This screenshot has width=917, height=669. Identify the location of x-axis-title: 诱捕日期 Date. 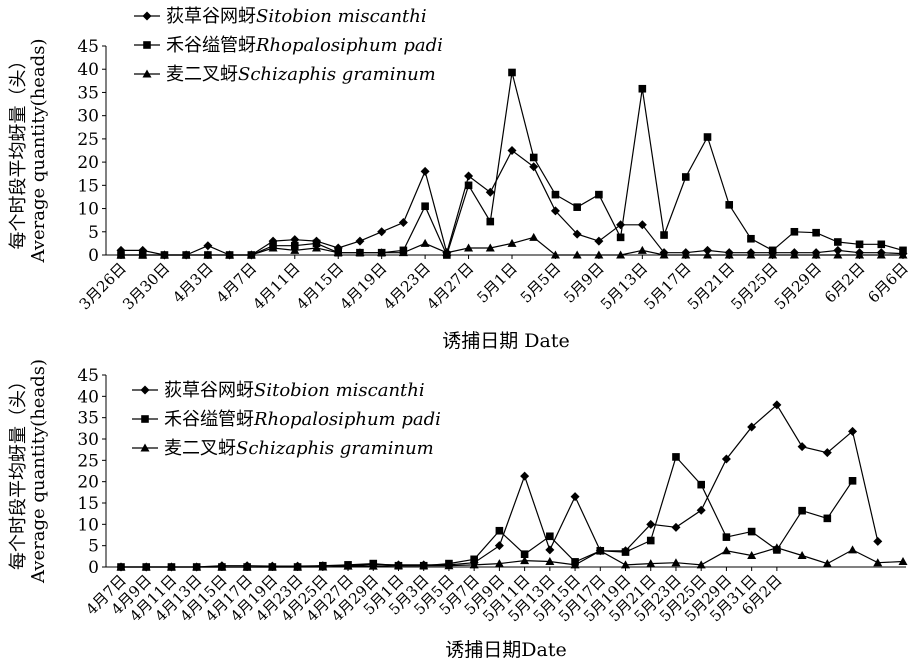
(505, 341).